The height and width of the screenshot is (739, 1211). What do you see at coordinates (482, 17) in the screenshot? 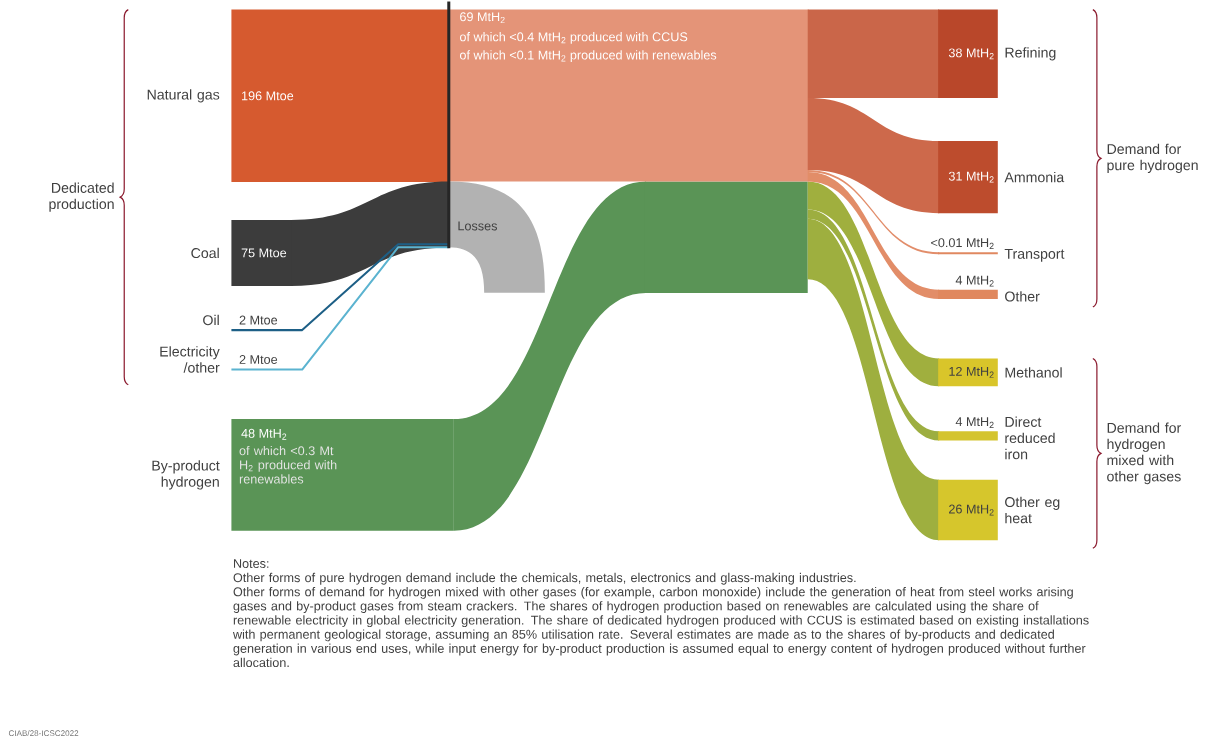
I see `text: 69 MtH$_{2}$` at bounding box center [482, 17].